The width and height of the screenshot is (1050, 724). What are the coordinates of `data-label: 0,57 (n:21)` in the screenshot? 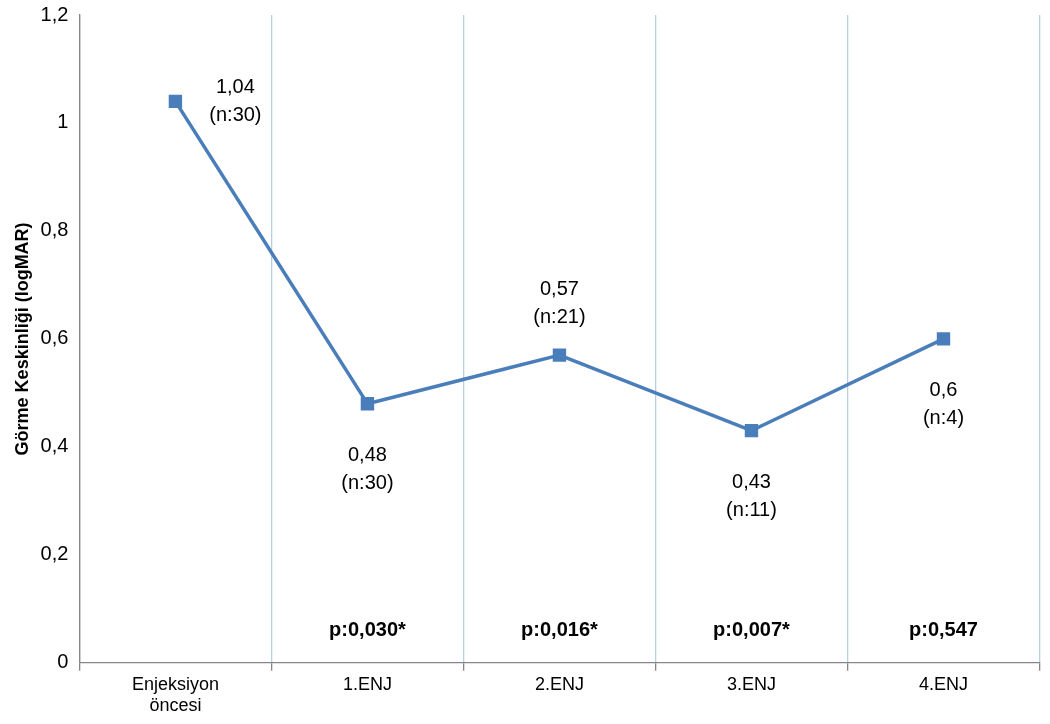 It's located at (559, 301).